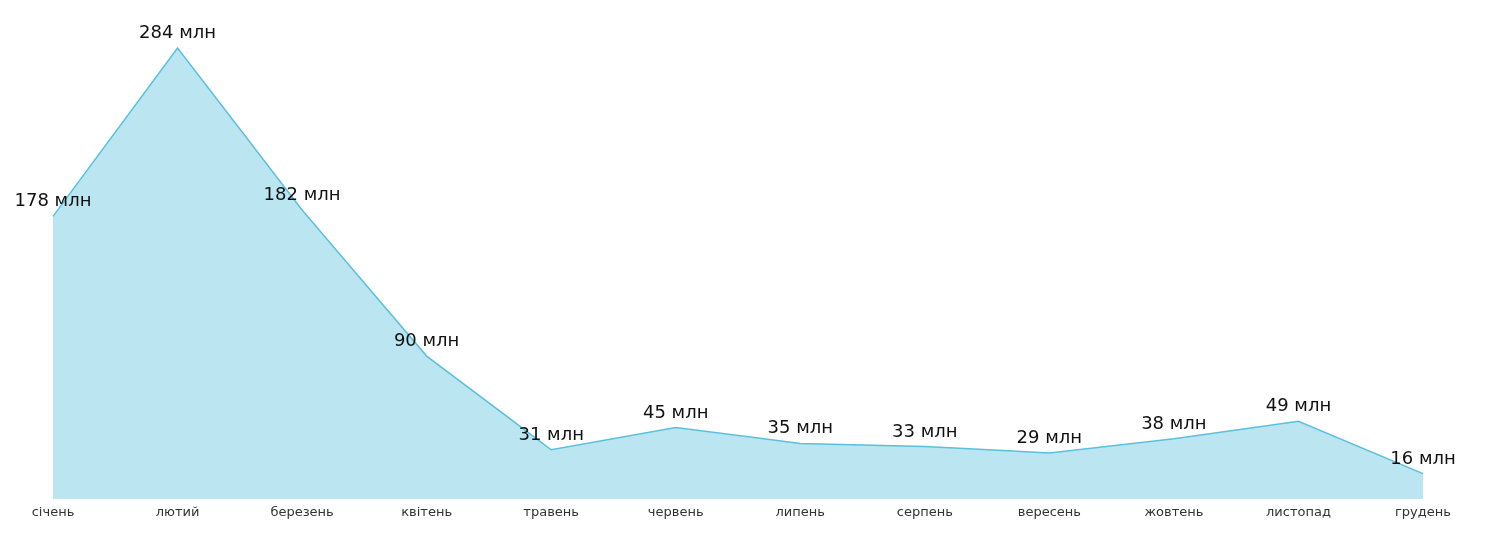  Describe the element at coordinates (675, 411) in the screenshot. I see `data-label: 45 млн` at that location.